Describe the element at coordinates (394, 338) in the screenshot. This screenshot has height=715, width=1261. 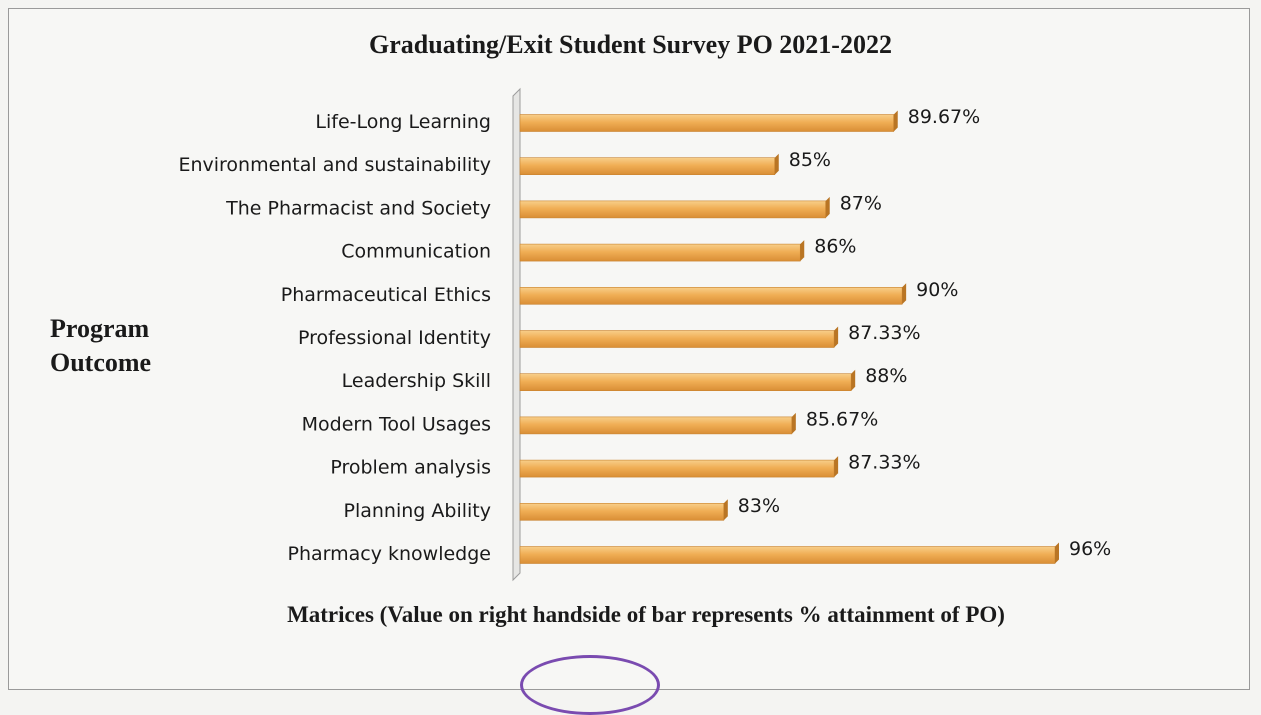
I see `category-label: Professional Identity` at that location.